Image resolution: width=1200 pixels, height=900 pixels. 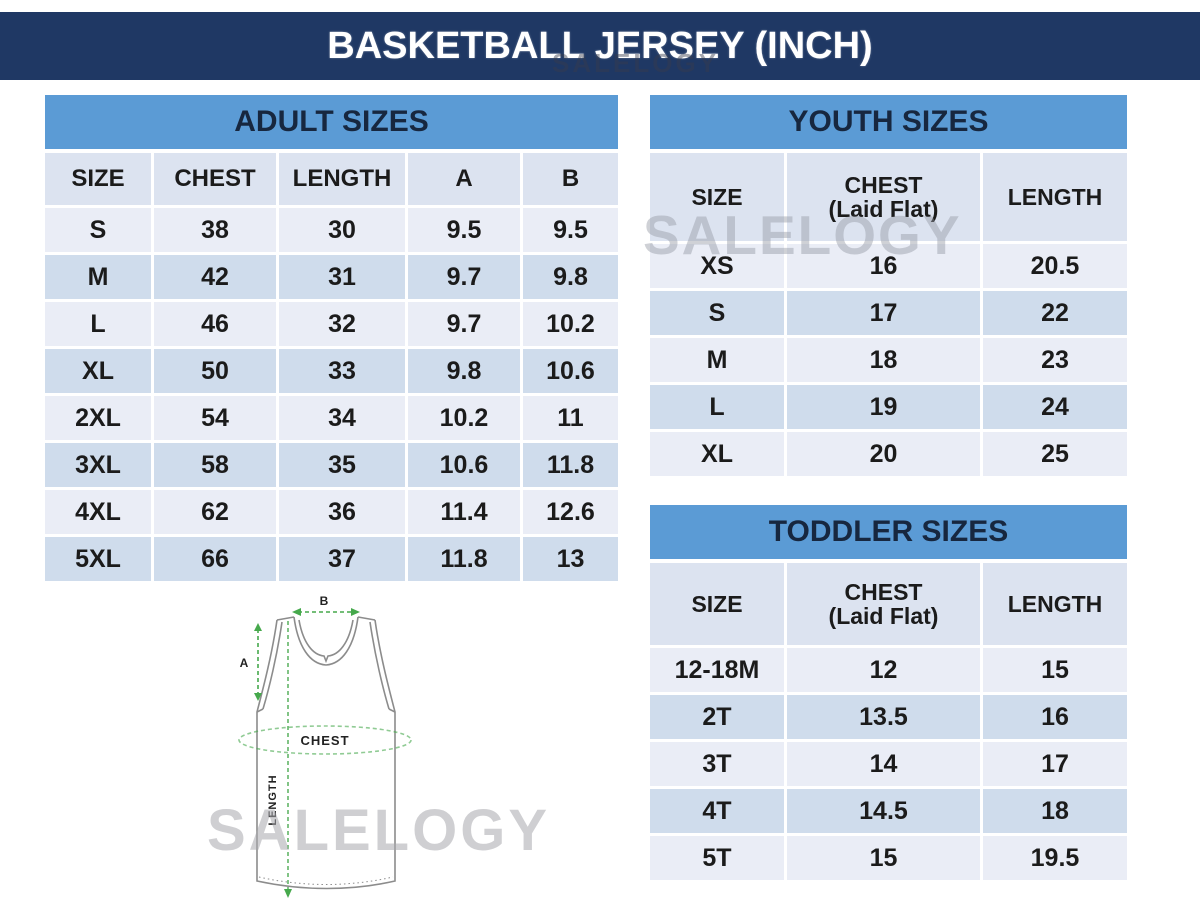 I want to click on table-cell: 12-18M, so click(x=717, y=670).